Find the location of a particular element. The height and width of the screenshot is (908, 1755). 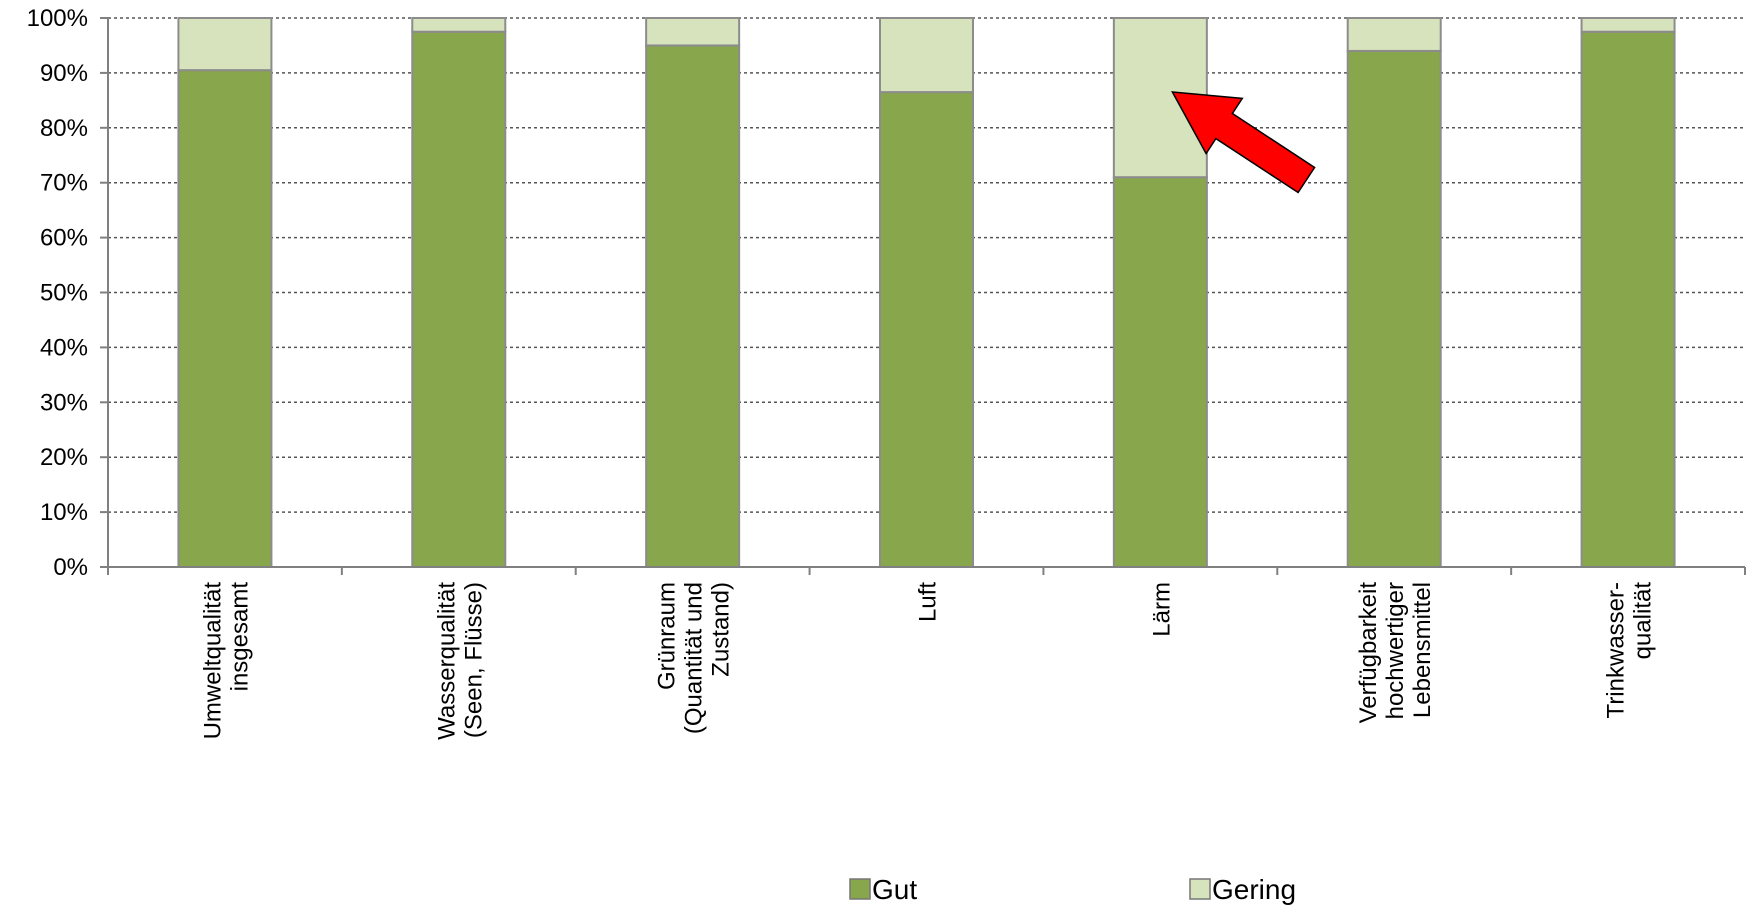

x-category-label-line: Umweltqualität is located at coordinates (212, 661).